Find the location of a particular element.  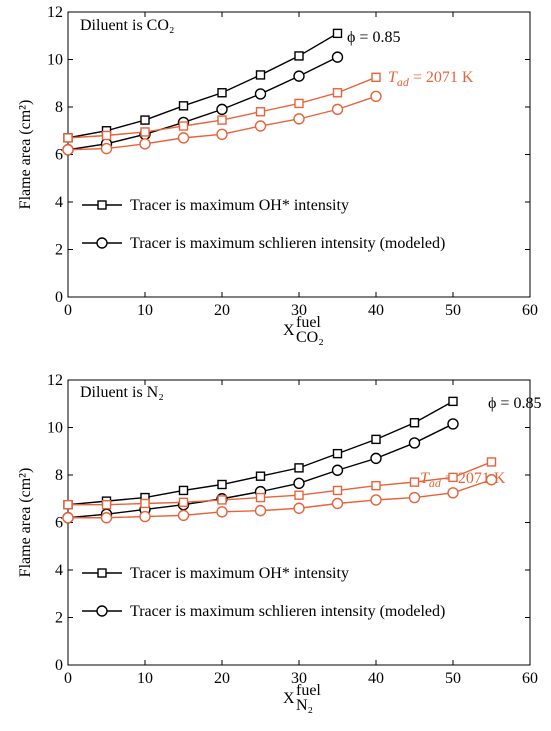

y-tick-label: 8 is located at coordinates (59, 107).